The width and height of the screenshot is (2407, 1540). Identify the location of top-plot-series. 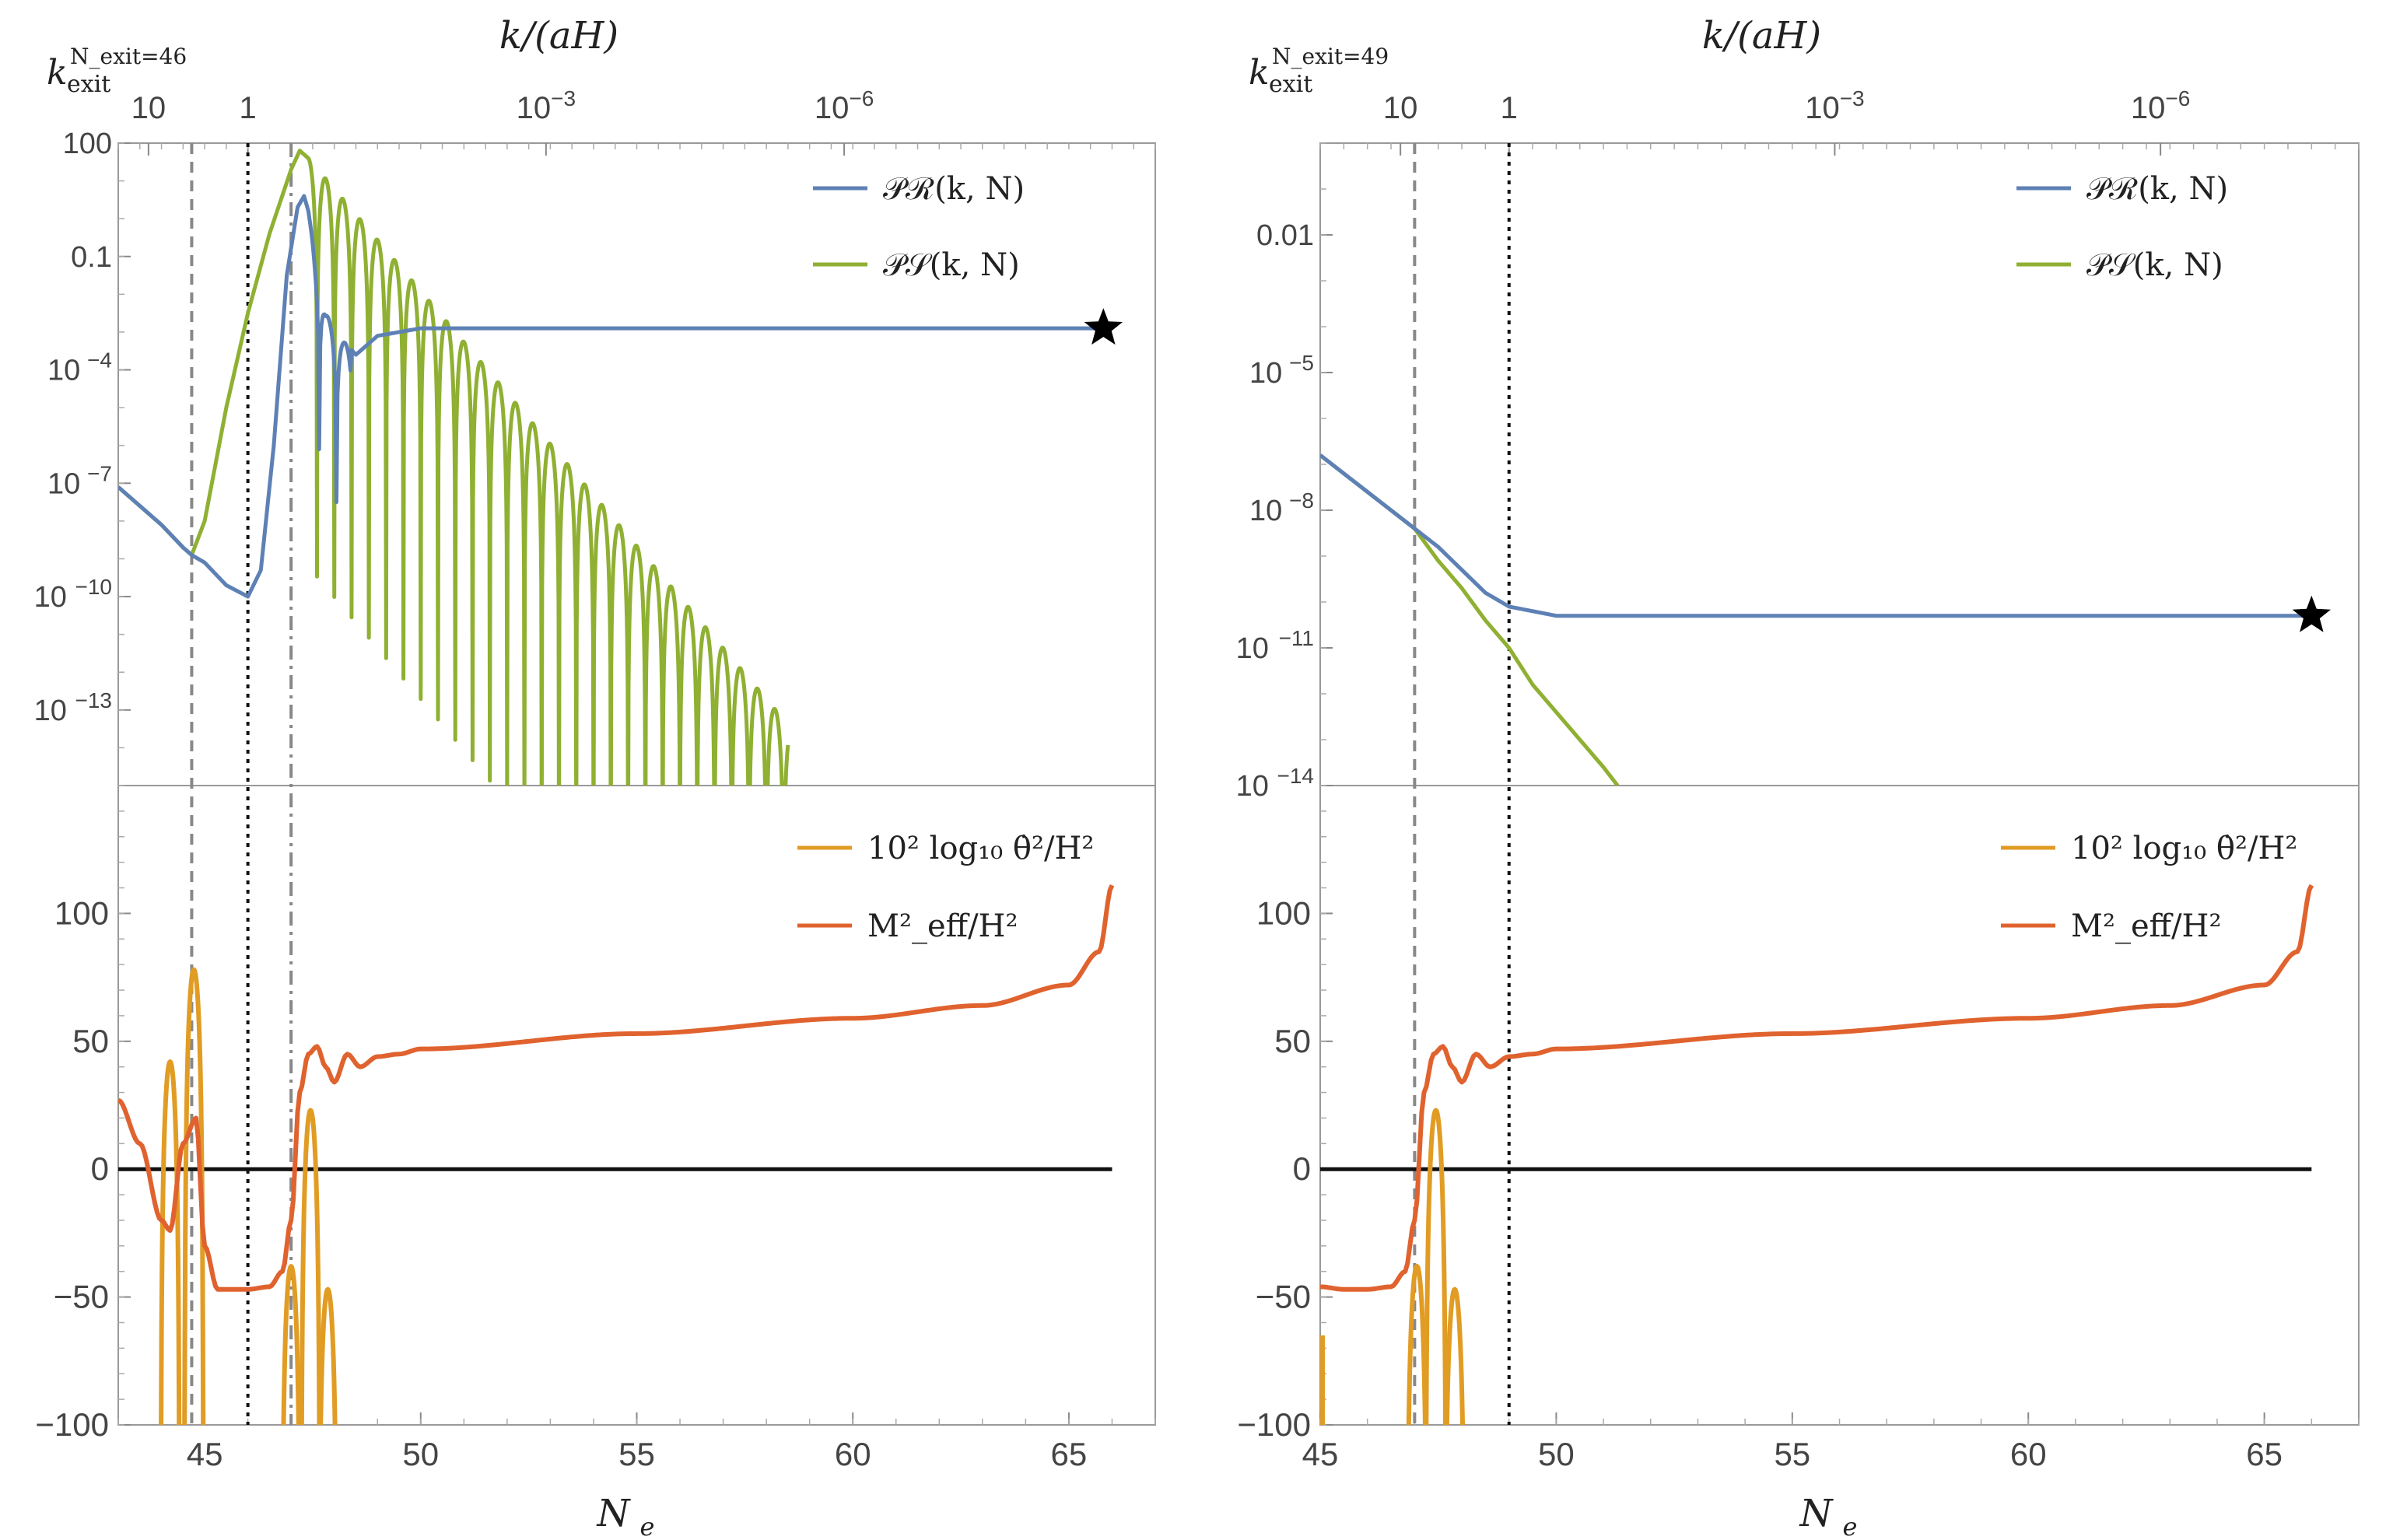
(1817, 620).